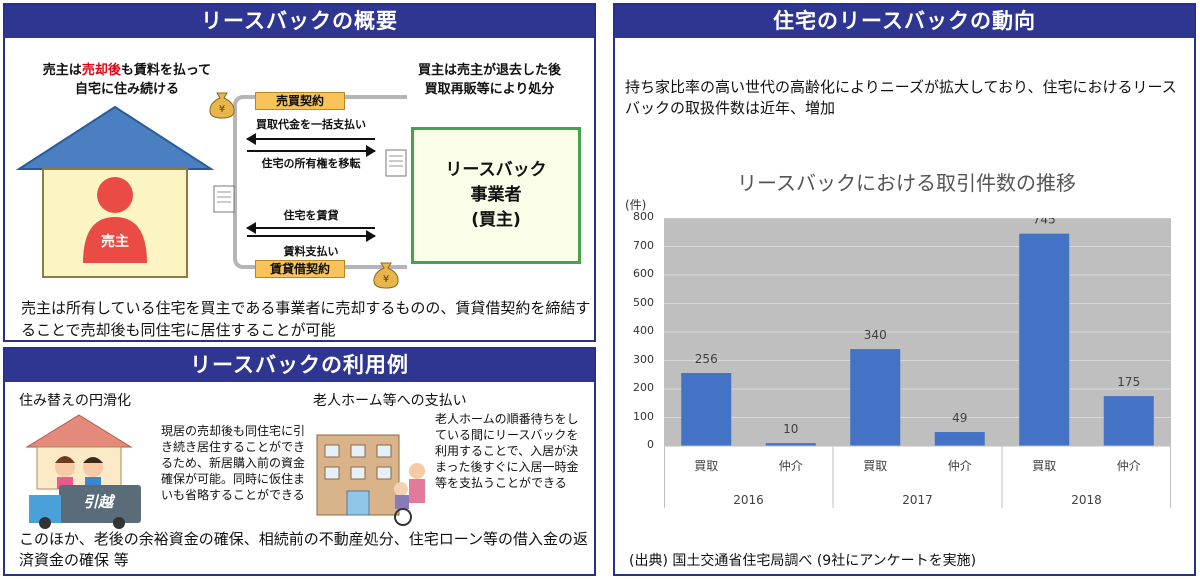  Describe the element at coordinates (643, 359) in the screenshot. I see `y-tick-label: 300` at that location.